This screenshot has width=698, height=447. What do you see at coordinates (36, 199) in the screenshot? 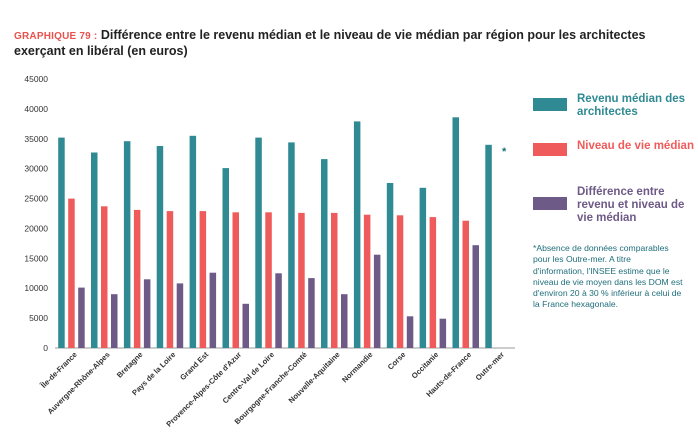
I see `y-tick-label: 25000` at bounding box center [36, 199].